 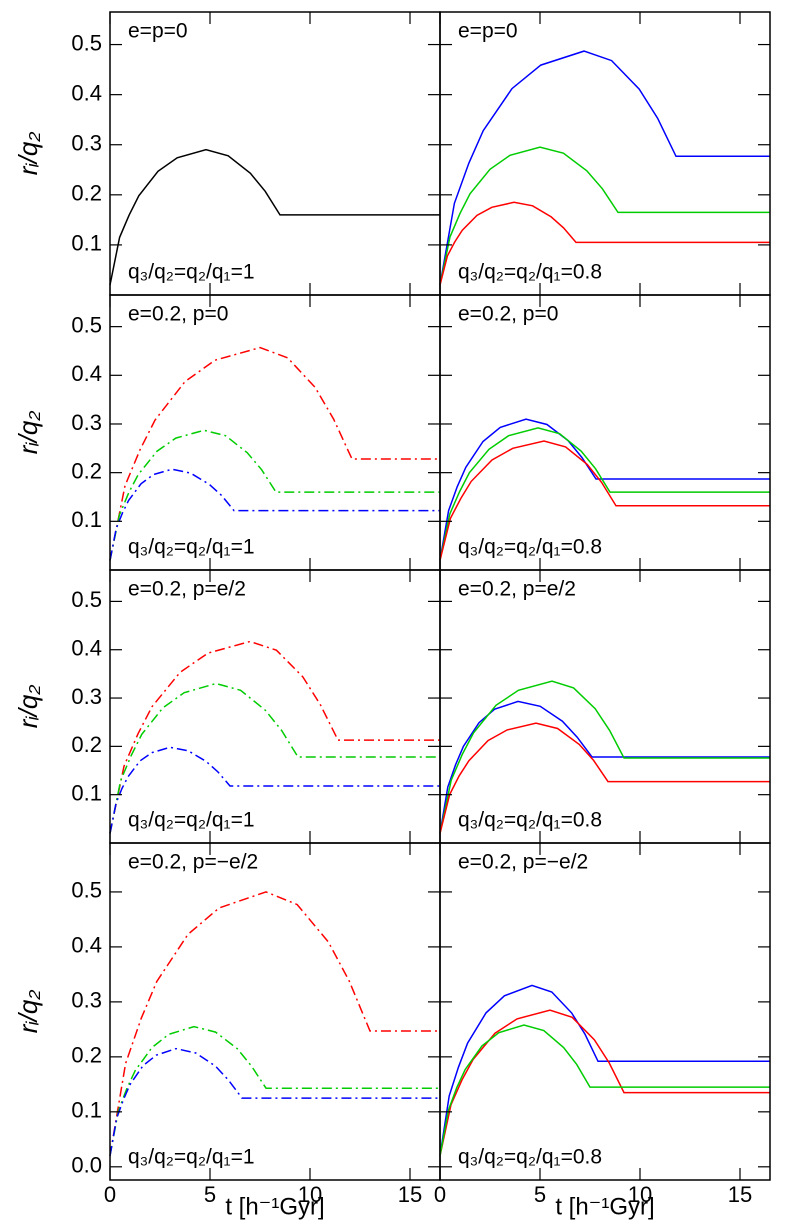 What do you see at coordinates (86, 1165) in the screenshot?
I see `y-tick-label: 0.0` at bounding box center [86, 1165].